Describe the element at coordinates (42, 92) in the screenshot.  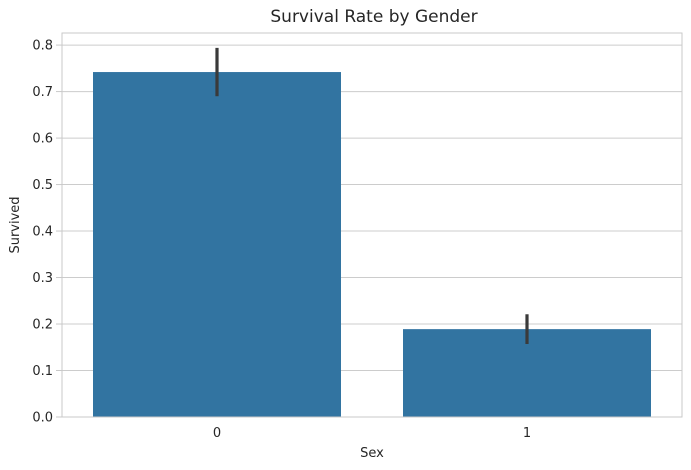
I see `y-tick-label: 0.7` at that location.